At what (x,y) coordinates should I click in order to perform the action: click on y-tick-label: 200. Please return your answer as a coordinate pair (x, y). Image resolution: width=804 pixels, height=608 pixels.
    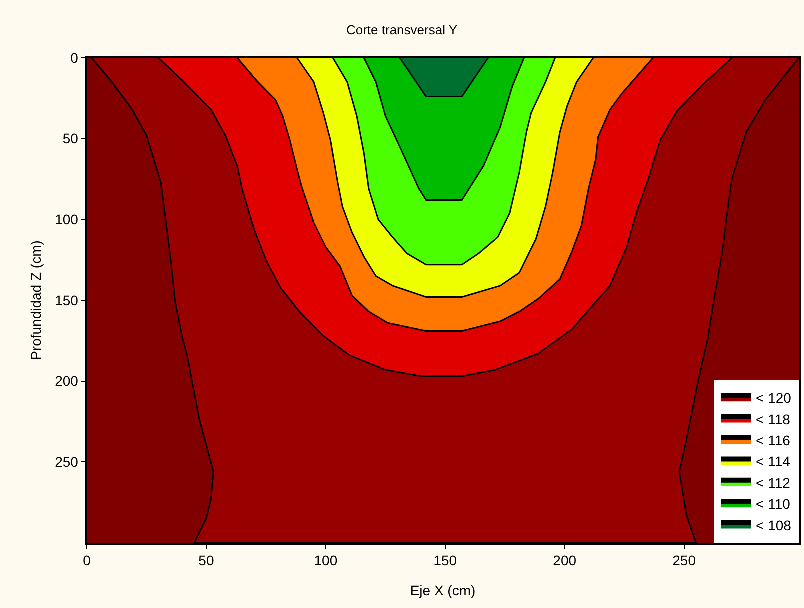
    Looking at the image, I should click on (67, 381).